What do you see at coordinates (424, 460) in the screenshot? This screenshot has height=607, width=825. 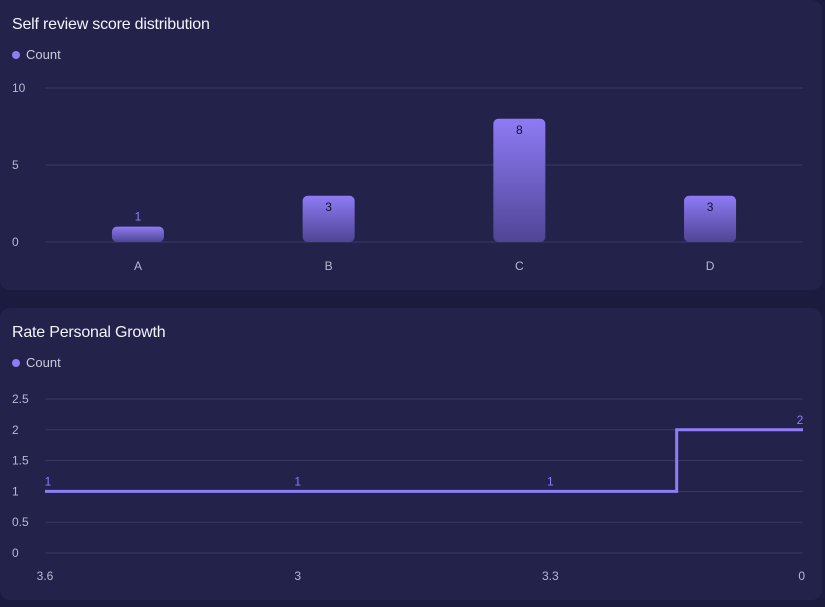 I see `series-line` at bounding box center [424, 460].